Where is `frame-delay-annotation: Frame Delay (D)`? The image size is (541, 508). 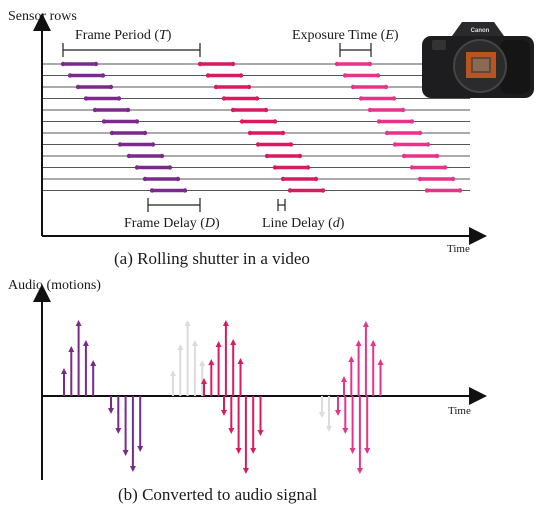
frame-delay-annotation: Frame Delay (D) is located at coordinates (172, 214).